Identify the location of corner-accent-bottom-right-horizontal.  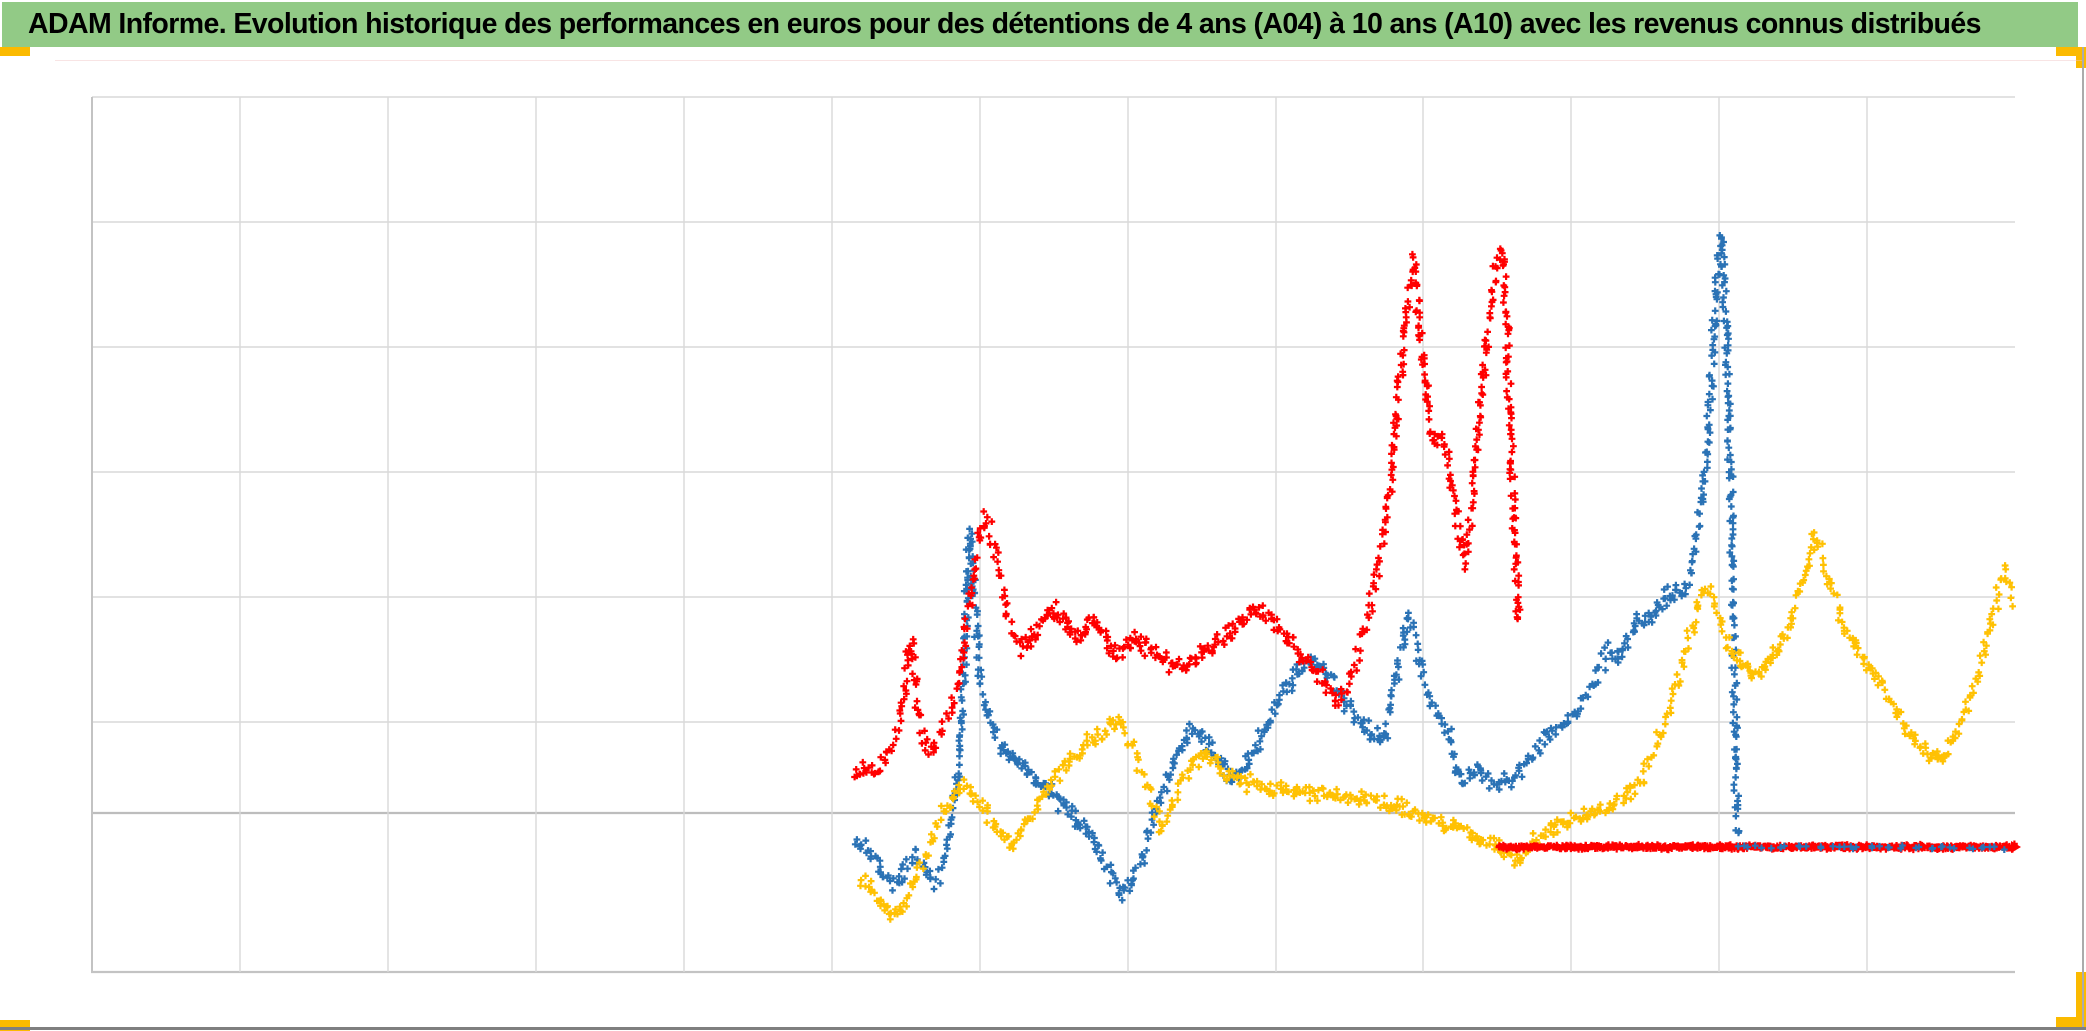
(2071, 1022).